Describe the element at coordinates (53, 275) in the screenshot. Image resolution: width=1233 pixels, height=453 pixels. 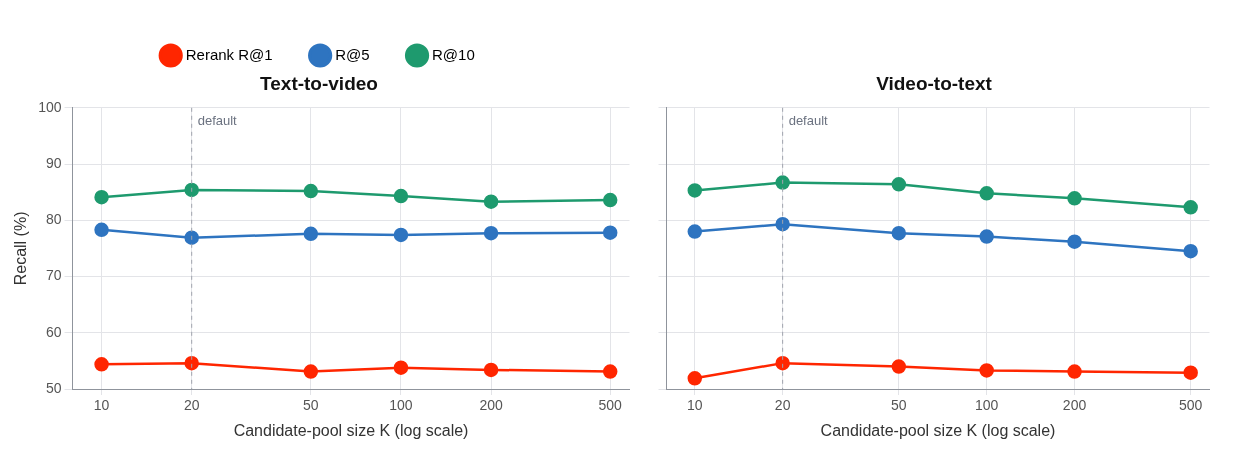
I see `y-tick-label: 70` at that location.